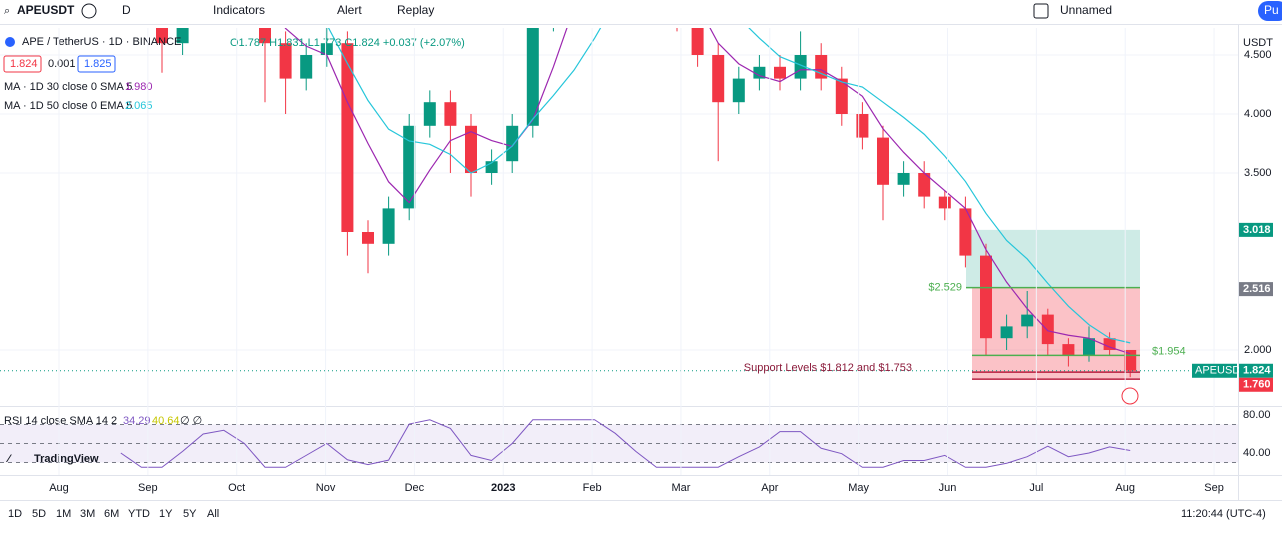 The height and width of the screenshot is (534, 1282). I want to click on alert: Alert, so click(349, 10).